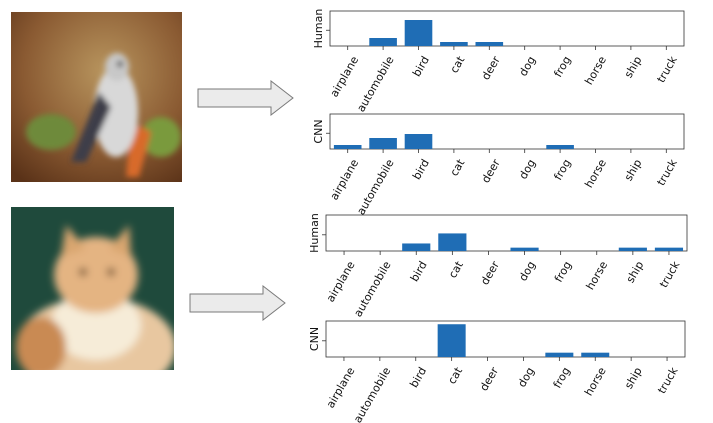  I want to click on bird-photo, so click(96, 97).